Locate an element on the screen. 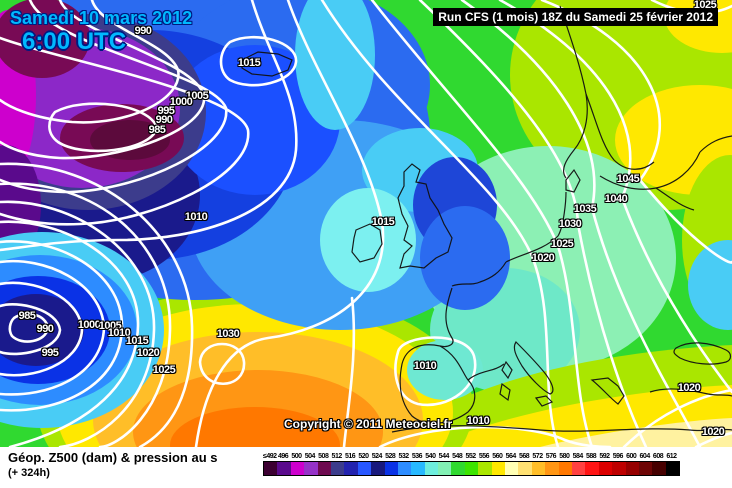 This screenshot has height=488, width=732. legend-value: 544 is located at coordinates (444, 456).